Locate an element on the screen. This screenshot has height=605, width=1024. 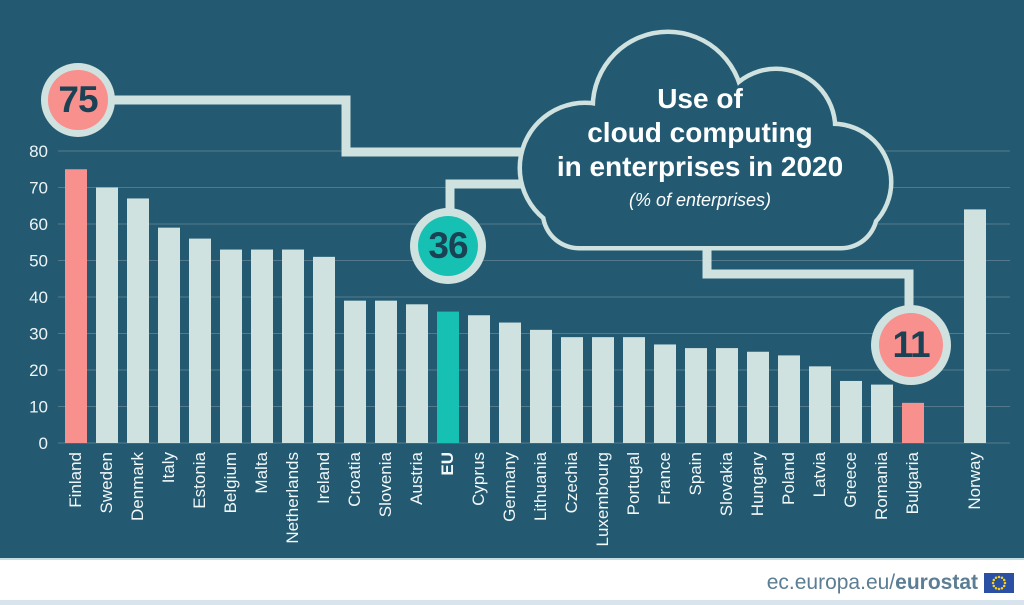
eurostat-url: ec.europa.eu/eurostat is located at coordinates (872, 583).